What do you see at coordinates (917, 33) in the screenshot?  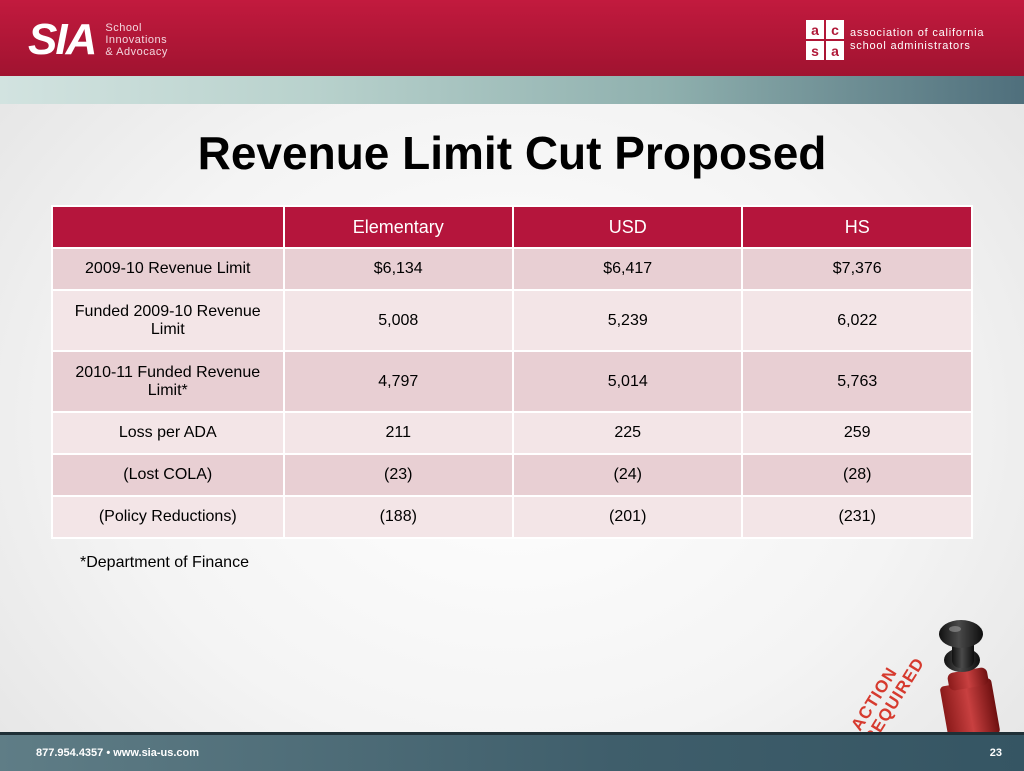 I see `acsa-text-line: association of california` at bounding box center [917, 33].